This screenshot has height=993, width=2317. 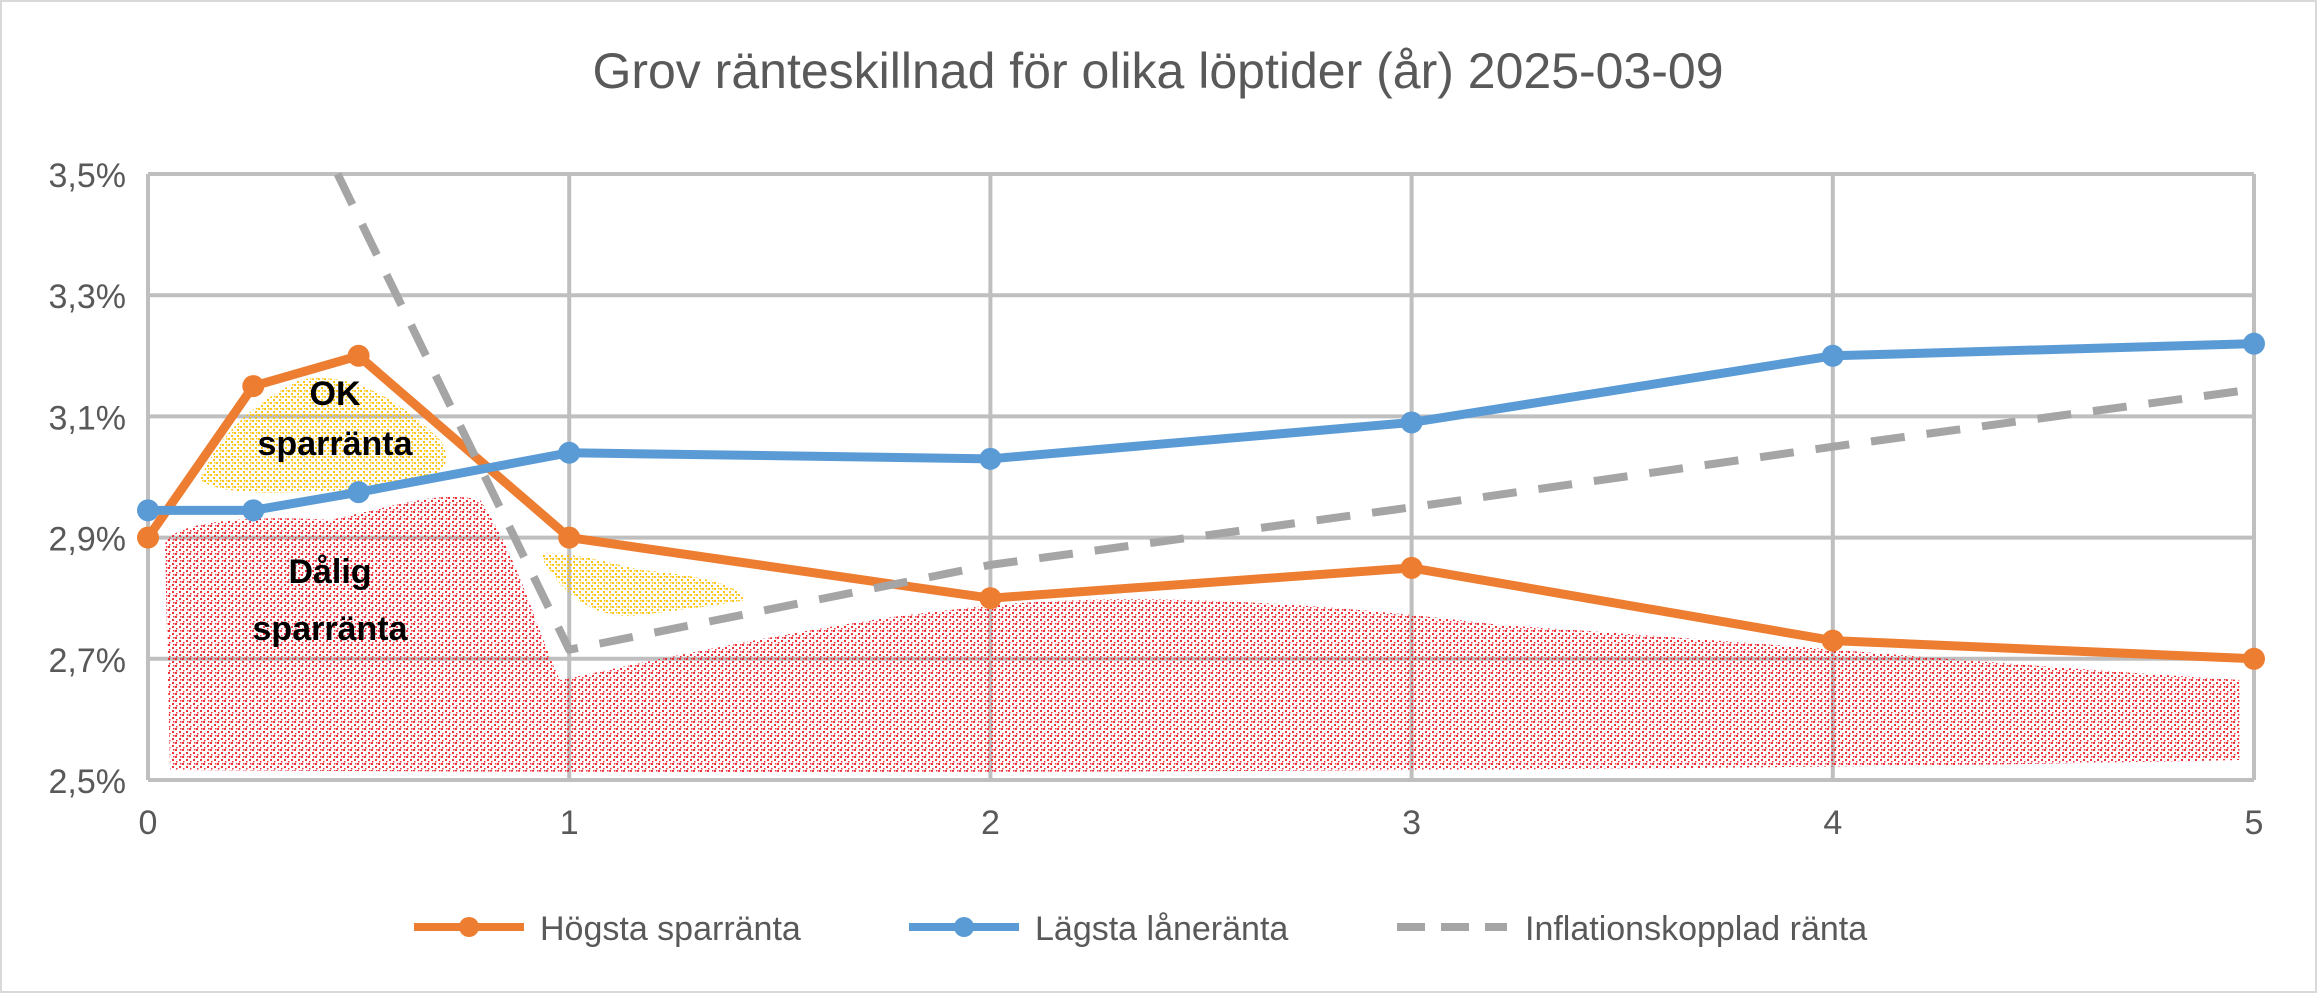 I want to click on annotation-bad-savings: Dålig sparränta, so click(x=331, y=600).